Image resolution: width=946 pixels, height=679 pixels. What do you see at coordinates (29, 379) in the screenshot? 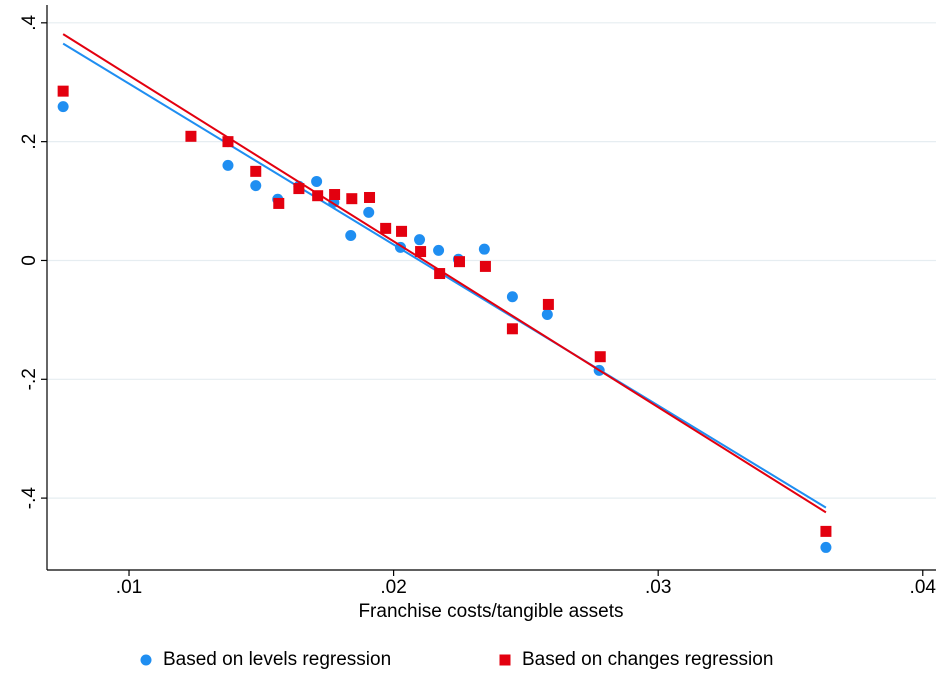
I see `y-tick-label: -.2` at bounding box center [29, 379].